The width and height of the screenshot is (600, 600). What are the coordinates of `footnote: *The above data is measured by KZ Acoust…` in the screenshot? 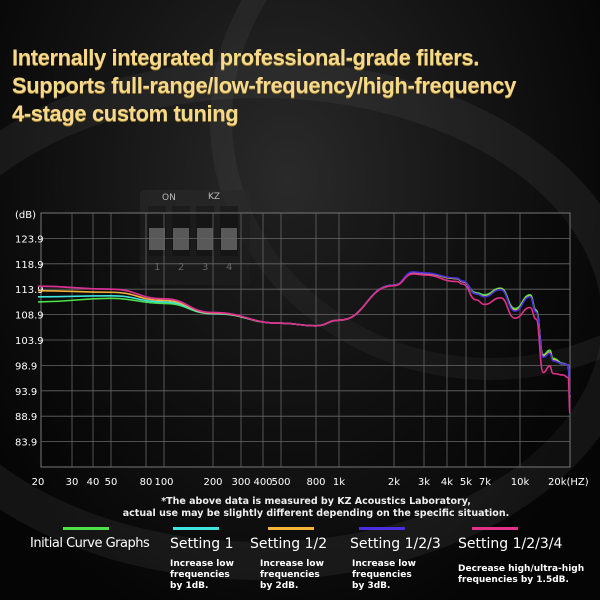 It's located at (300, 508).